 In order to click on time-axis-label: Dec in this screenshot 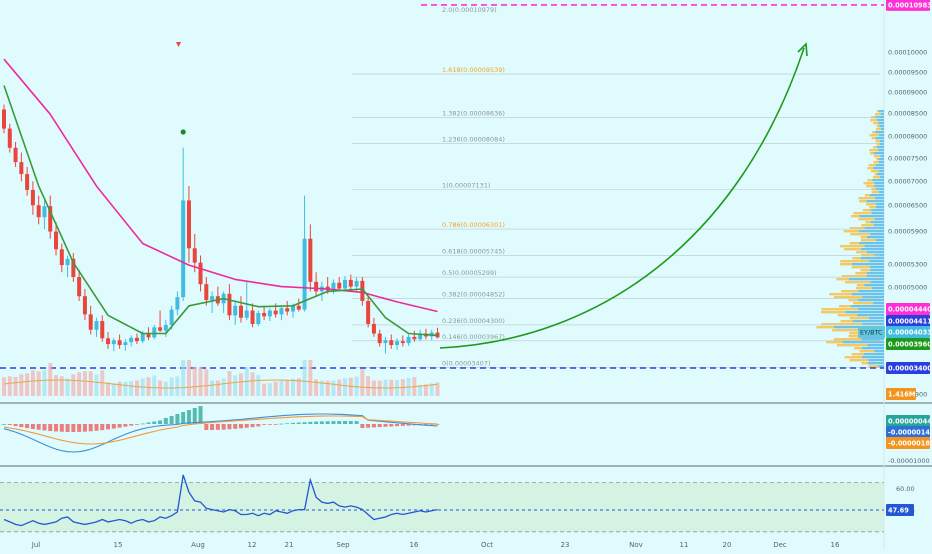, I will do `click(780, 545)`.